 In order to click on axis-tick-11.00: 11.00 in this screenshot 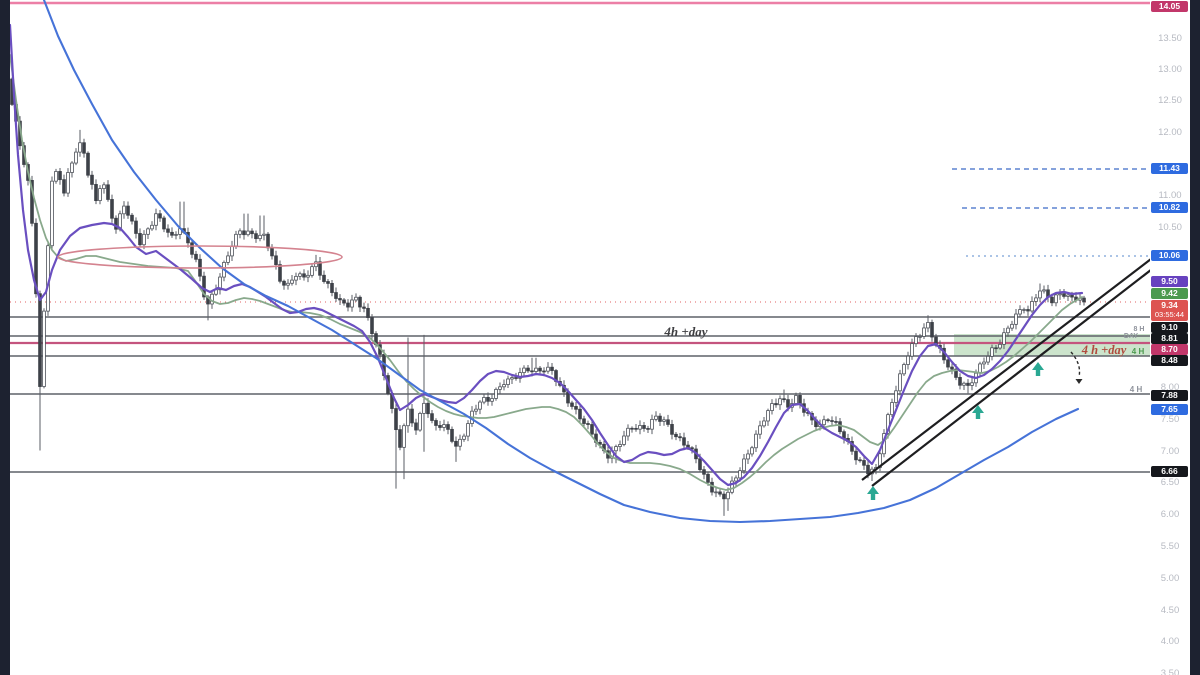, I will do `click(1170, 195)`.